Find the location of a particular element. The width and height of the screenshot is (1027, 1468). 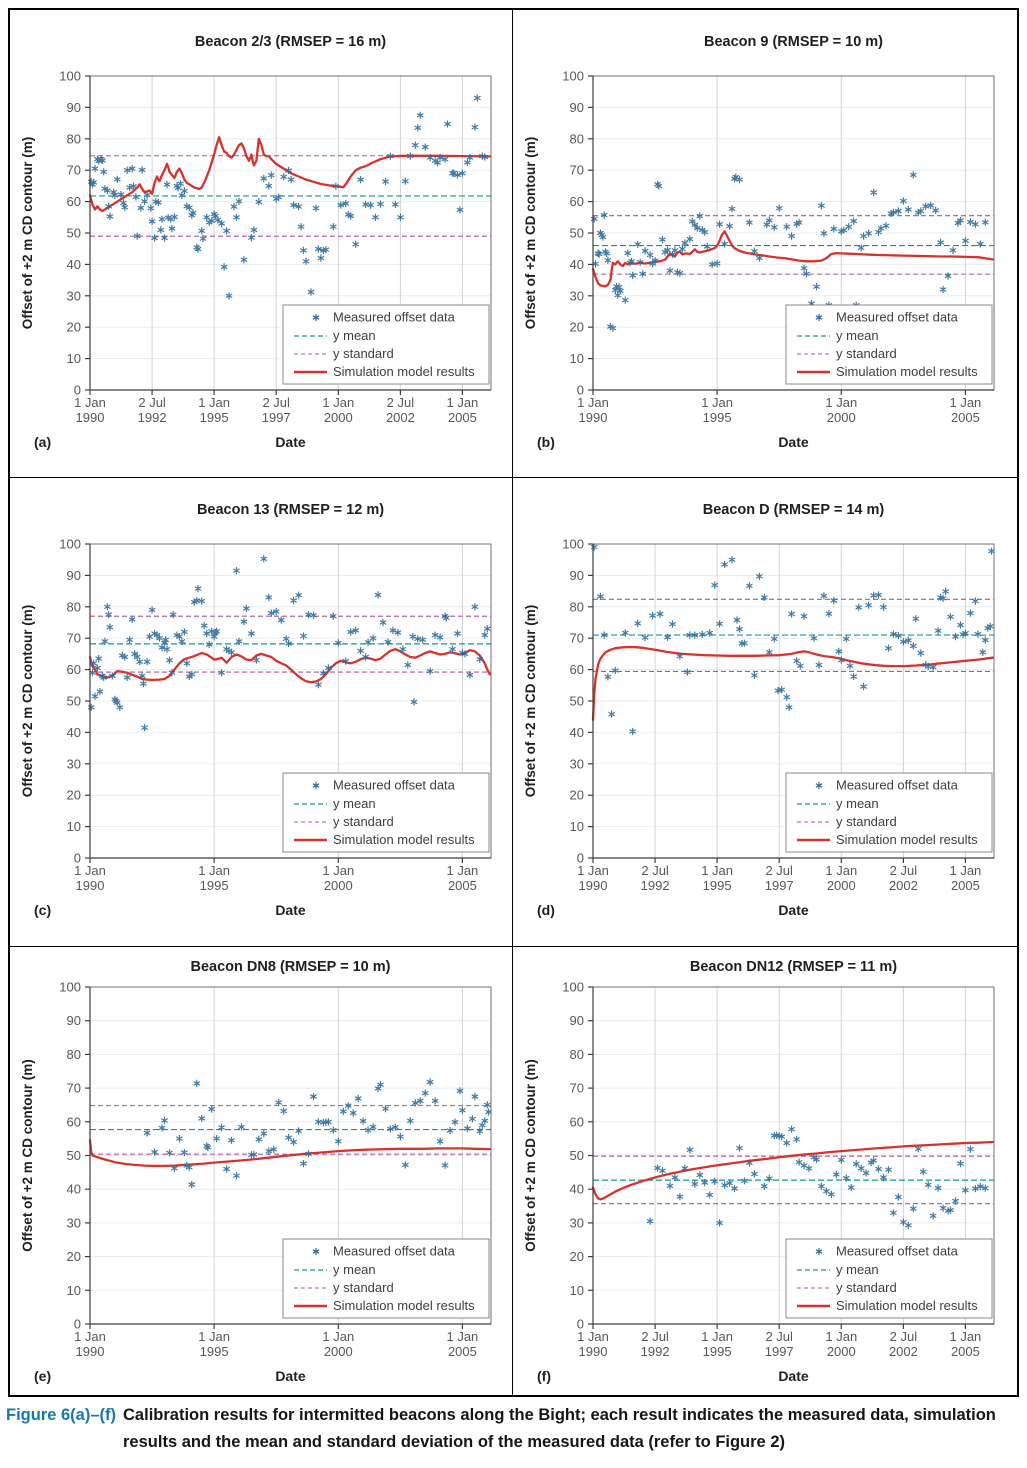

x-tick-label-line2: 1997 is located at coordinates (276, 417).